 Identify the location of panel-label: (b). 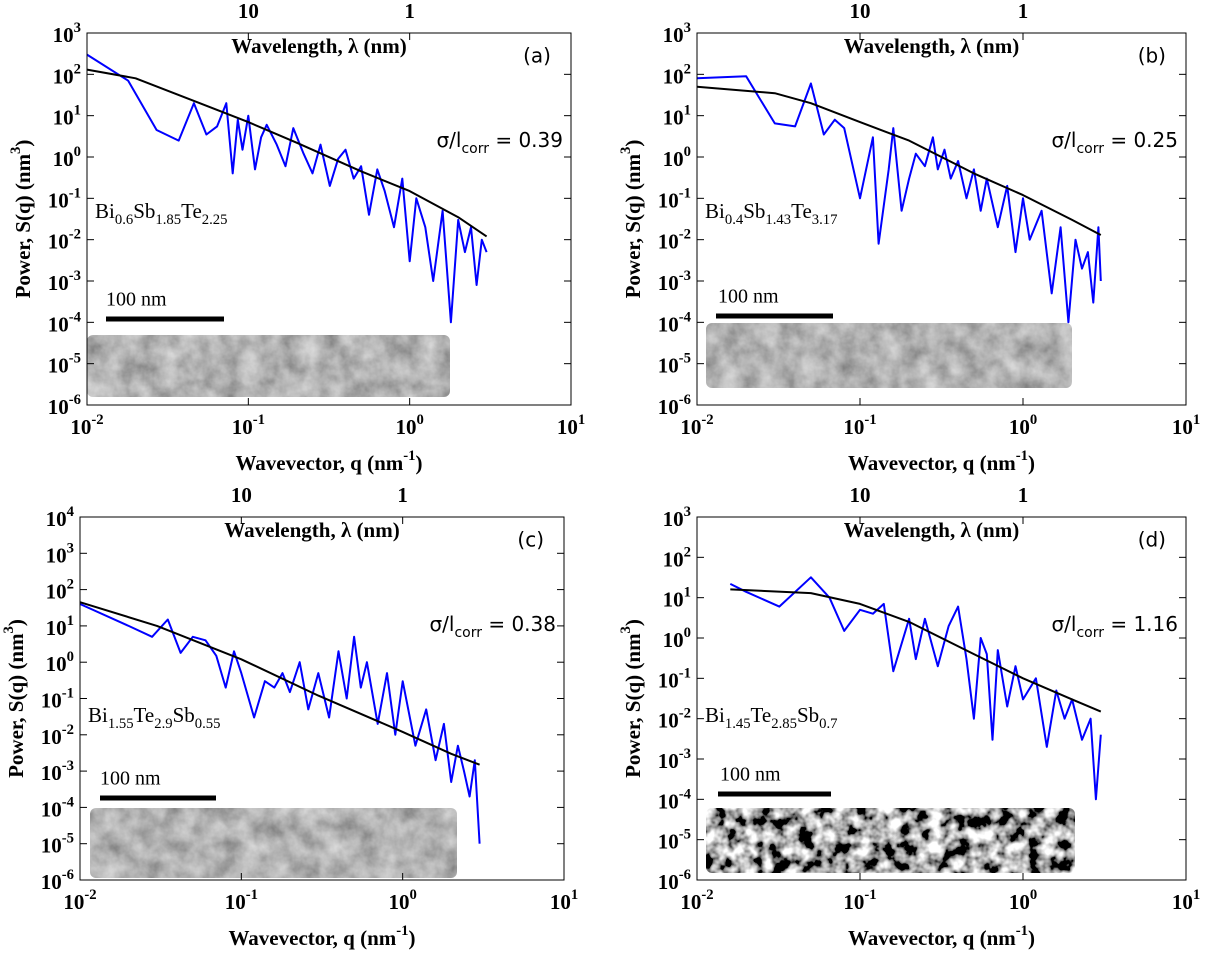
(1152, 56).